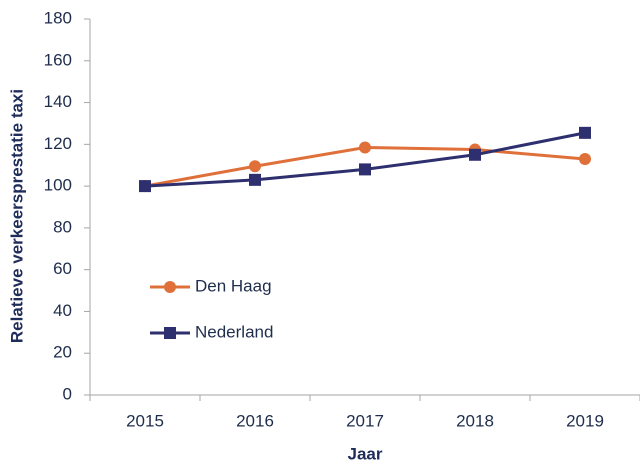  I want to click on y-tick-label: 100, so click(58, 185).